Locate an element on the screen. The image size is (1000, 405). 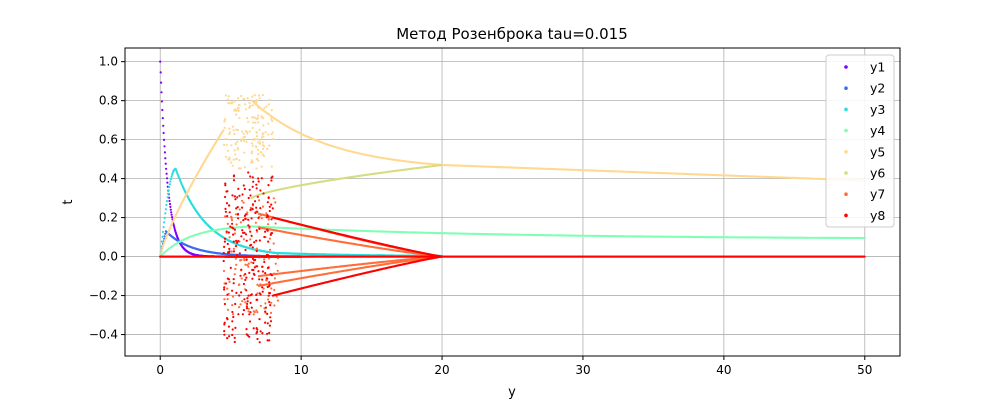
x-tick-label: 0 is located at coordinates (160, 370).